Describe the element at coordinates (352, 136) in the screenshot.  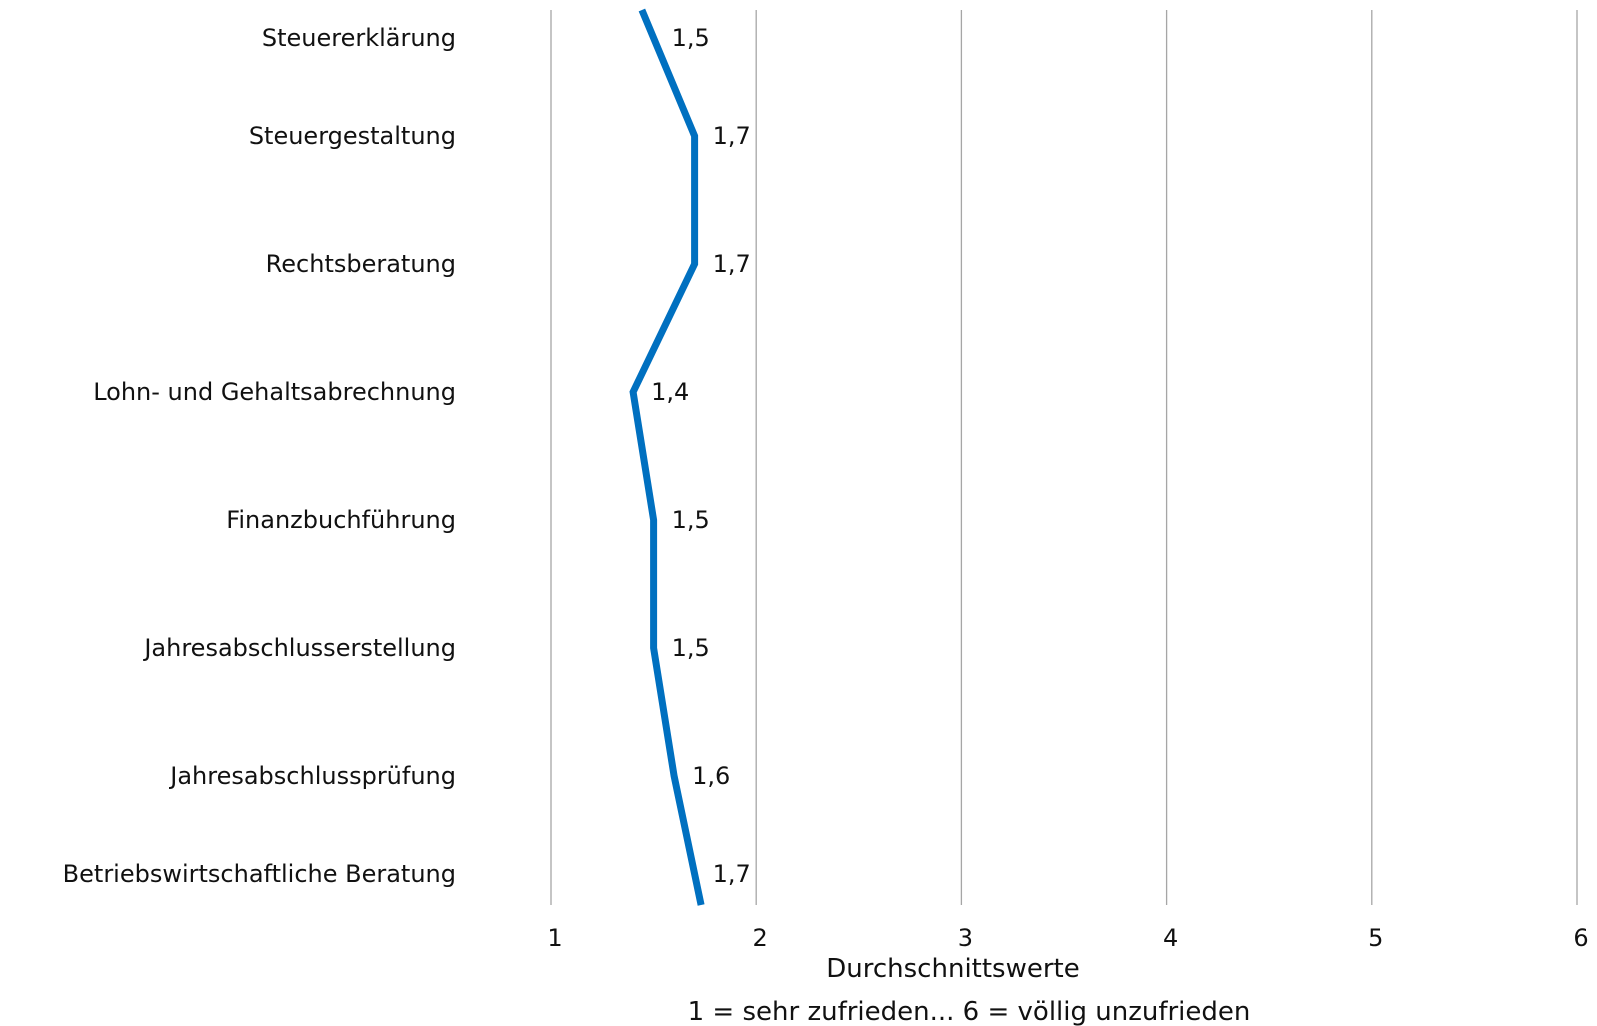
I see `category-label: Steuergestaltung` at that location.